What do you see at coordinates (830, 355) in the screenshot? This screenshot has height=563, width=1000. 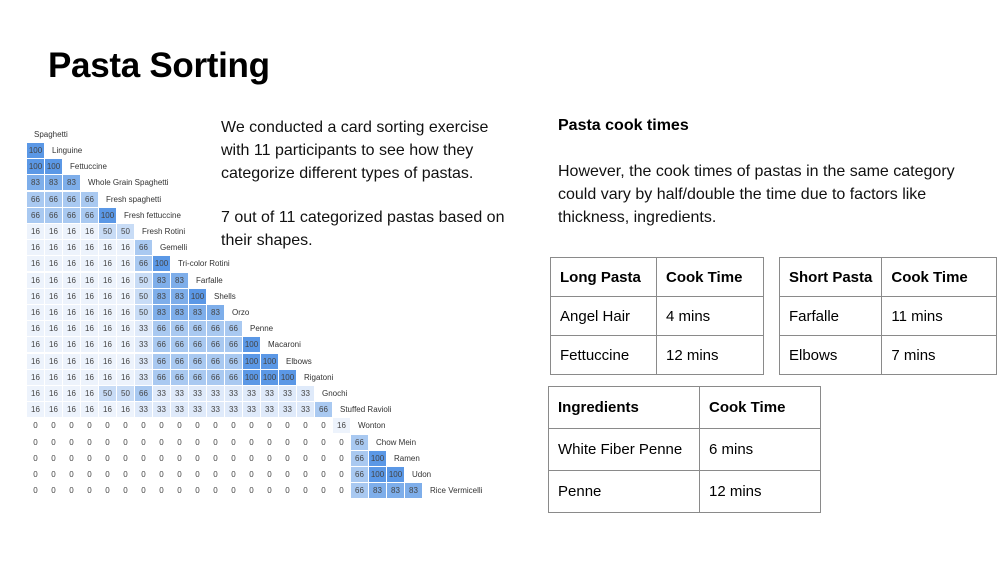 I see `table-cell: Elbows` at bounding box center [830, 355].